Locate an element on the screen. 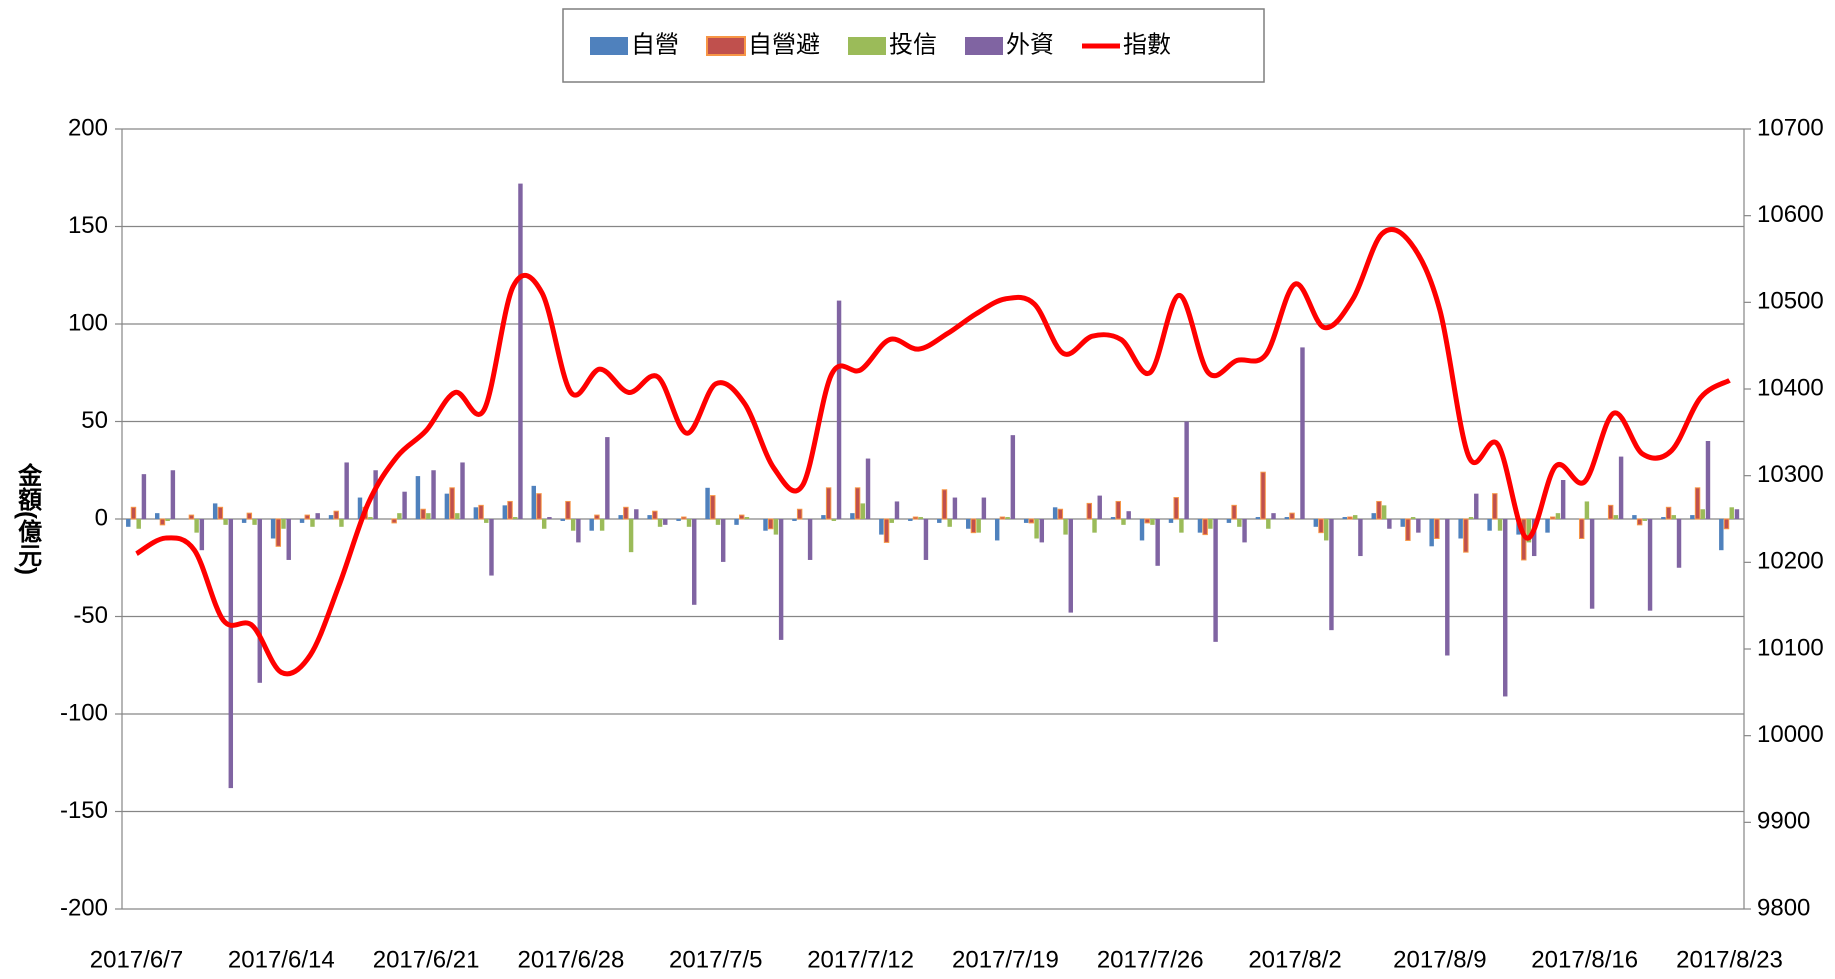 This screenshot has width=1835, height=979. y-tick-label: 200 is located at coordinates (88, 127).